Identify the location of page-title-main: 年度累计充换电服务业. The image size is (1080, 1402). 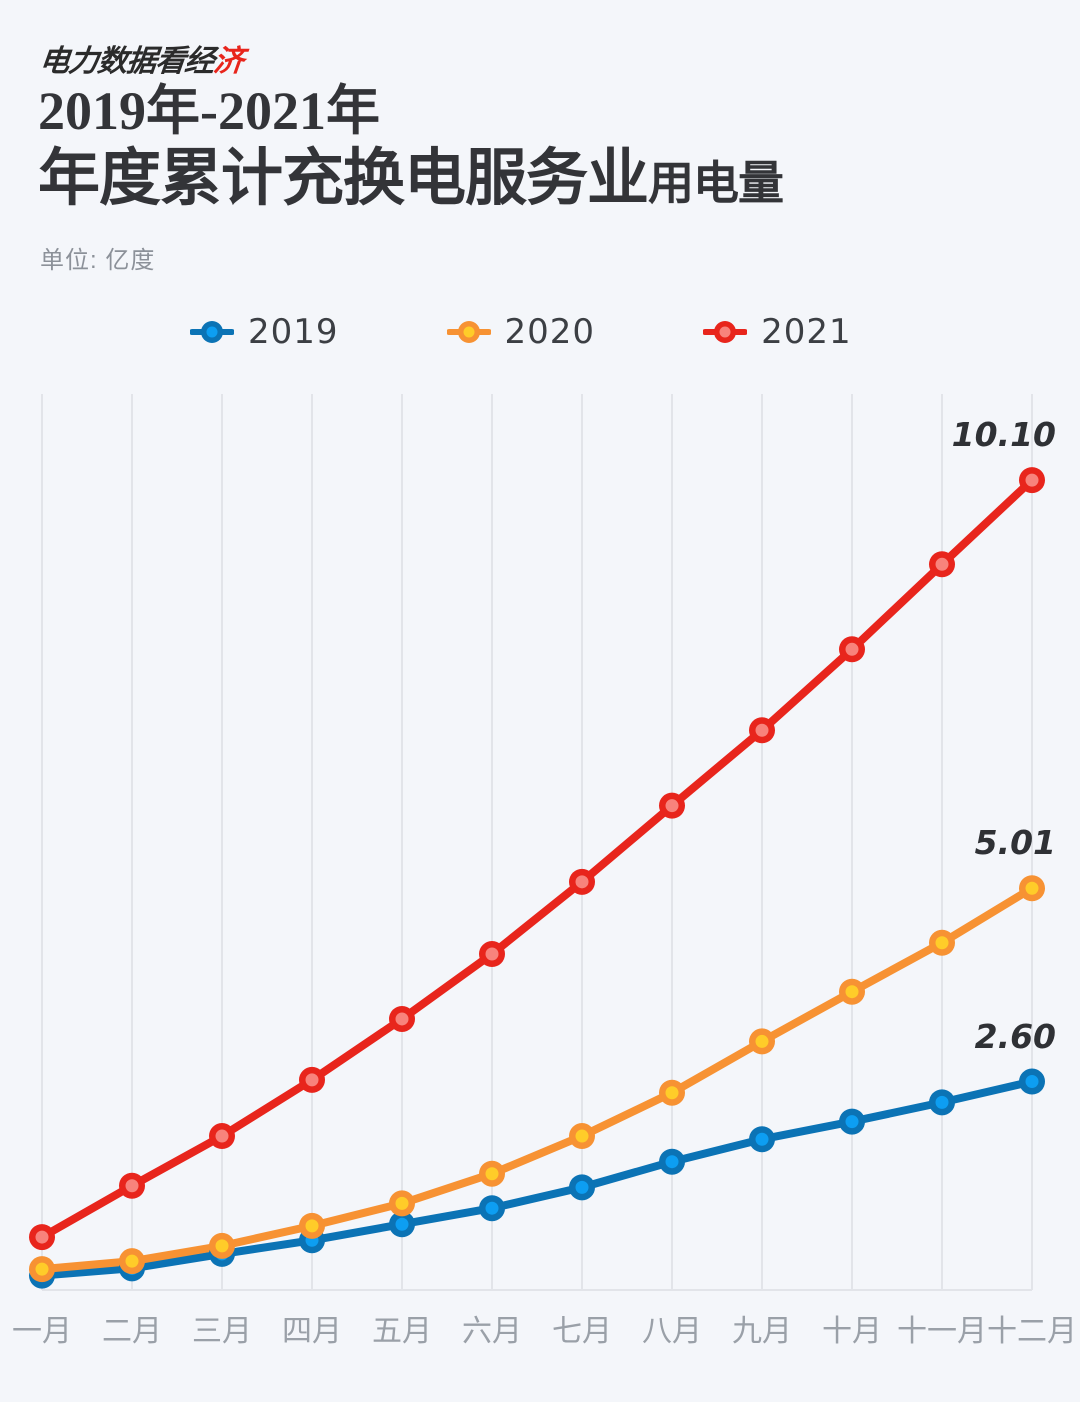
(343, 179).